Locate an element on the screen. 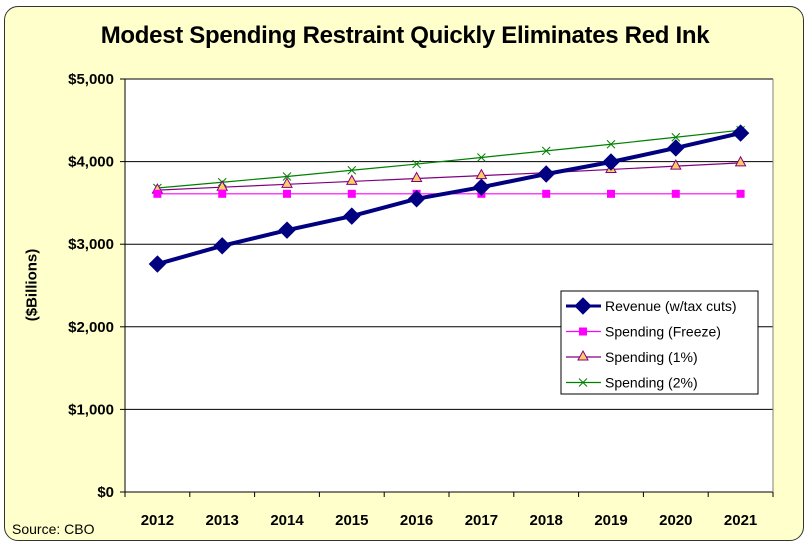  x-tick-label: 2015 is located at coordinates (351, 520).